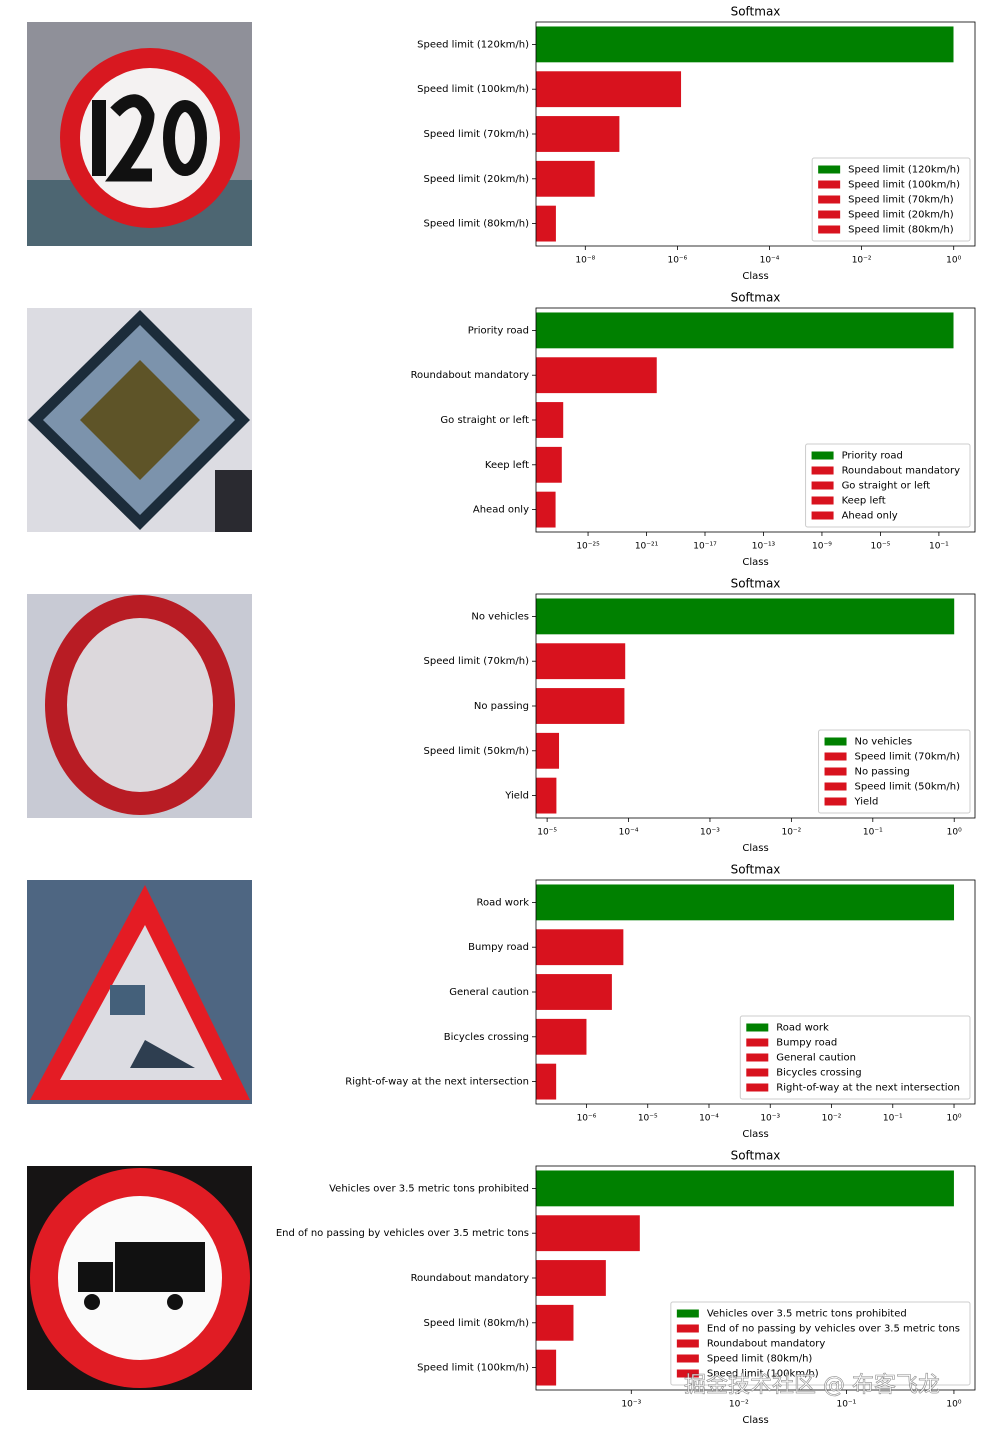  What do you see at coordinates (870, 516) in the screenshot?
I see `legend-label: Ahead only` at bounding box center [870, 516].